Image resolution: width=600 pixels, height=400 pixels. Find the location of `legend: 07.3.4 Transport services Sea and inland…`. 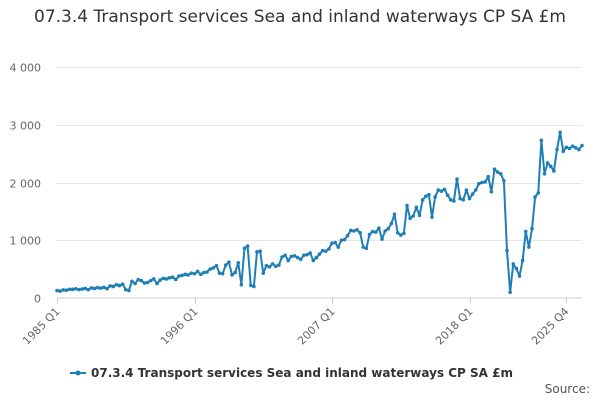

legend: 07.3.4 Transport services Sea and inland… is located at coordinates (291, 373).